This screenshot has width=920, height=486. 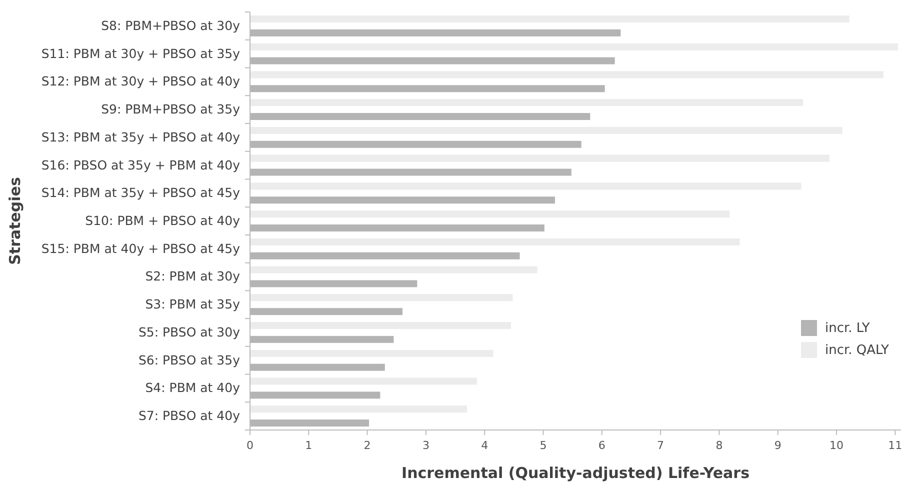 What do you see at coordinates (141, 164) in the screenshot?
I see `y-tick-label: S16: PBSO at 35y + PBM at 40y` at bounding box center [141, 164].